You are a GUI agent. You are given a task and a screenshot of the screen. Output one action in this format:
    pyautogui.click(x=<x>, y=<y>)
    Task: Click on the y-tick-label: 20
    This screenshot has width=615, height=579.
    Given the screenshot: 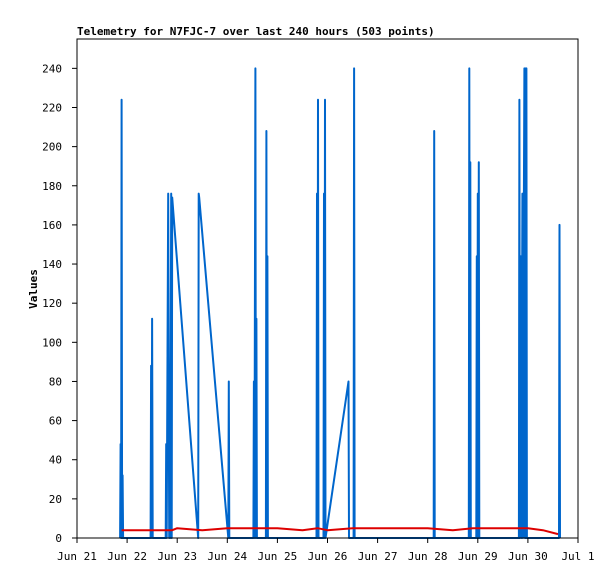 What is the action you would take?
    pyautogui.click(x=55, y=499)
    